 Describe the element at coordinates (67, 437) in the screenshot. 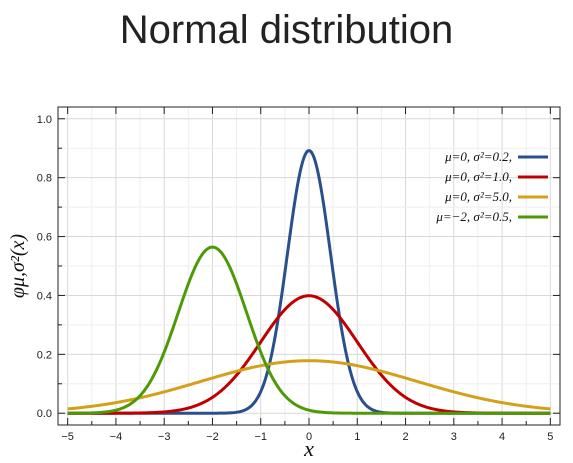

I see `x-tick-label: −5` at that location.